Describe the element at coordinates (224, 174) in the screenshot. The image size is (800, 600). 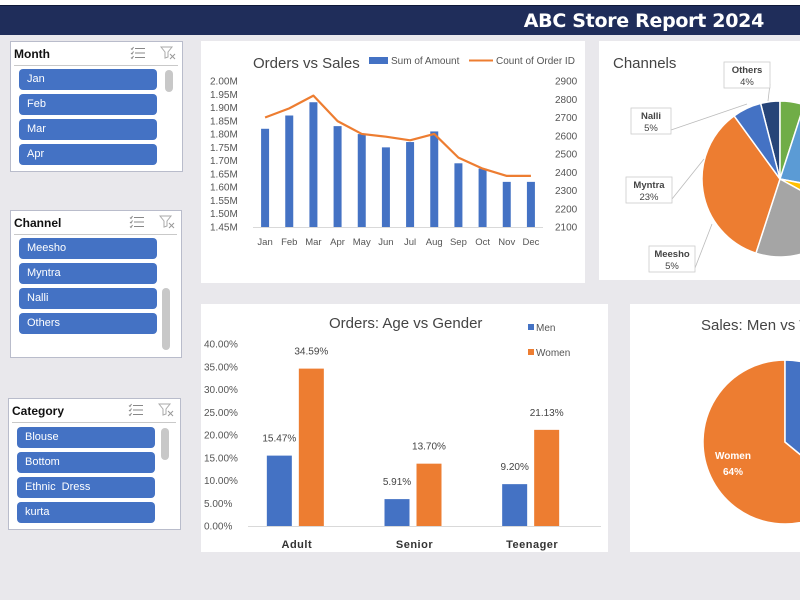
I see `y-tick-left: 1.65M` at that location.